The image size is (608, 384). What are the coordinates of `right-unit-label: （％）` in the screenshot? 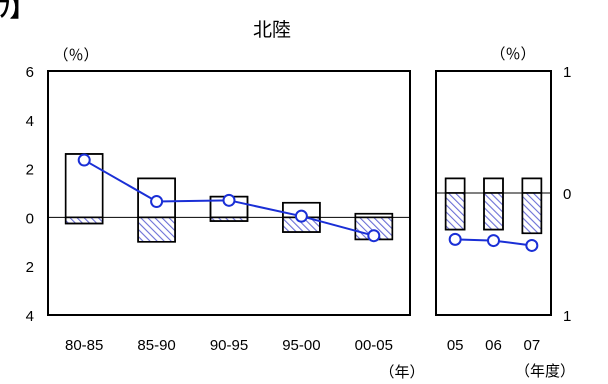 It's located at (512, 54).